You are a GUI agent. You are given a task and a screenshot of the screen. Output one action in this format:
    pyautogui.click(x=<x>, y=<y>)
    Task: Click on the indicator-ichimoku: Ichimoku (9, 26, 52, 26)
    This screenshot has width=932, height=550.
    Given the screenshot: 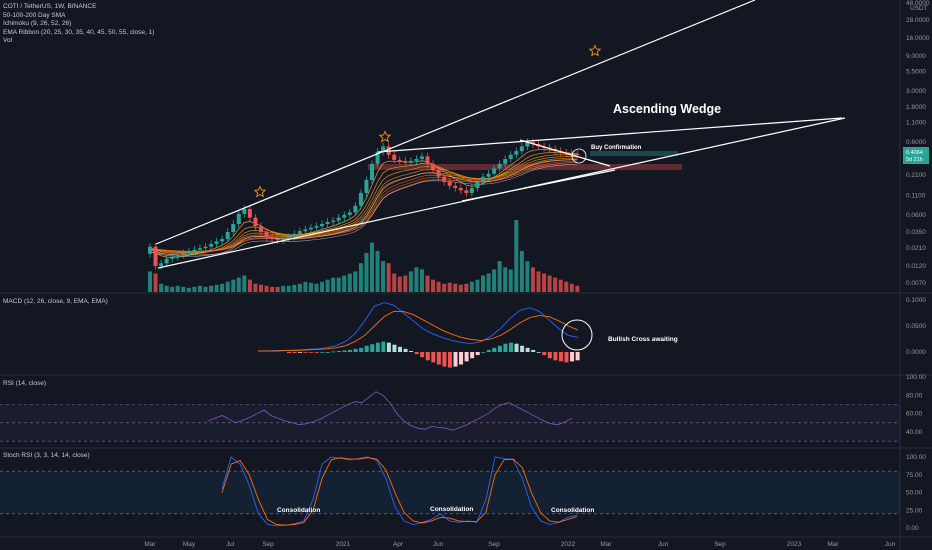 What is the action you would take?
    pyautogui.click(x=37, y=23)
    